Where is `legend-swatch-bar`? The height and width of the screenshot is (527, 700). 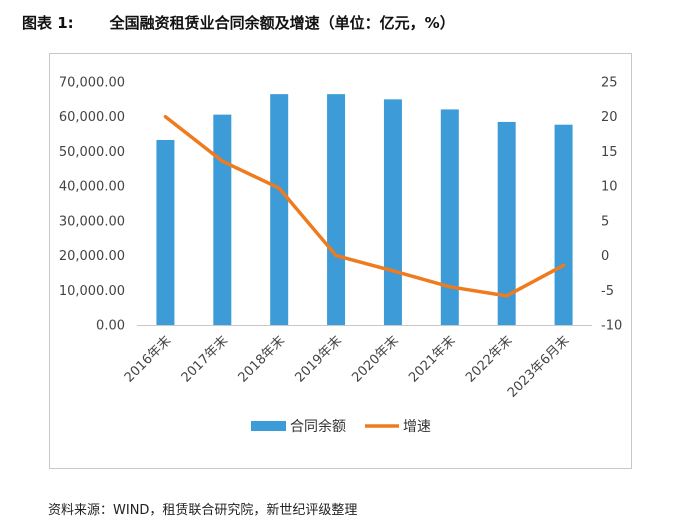 legend-swatch-bar is located at coordinates (268, 426).